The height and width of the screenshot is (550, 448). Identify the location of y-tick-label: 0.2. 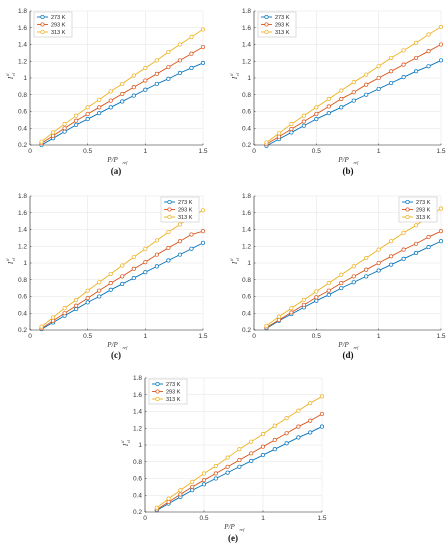
(246, 330).